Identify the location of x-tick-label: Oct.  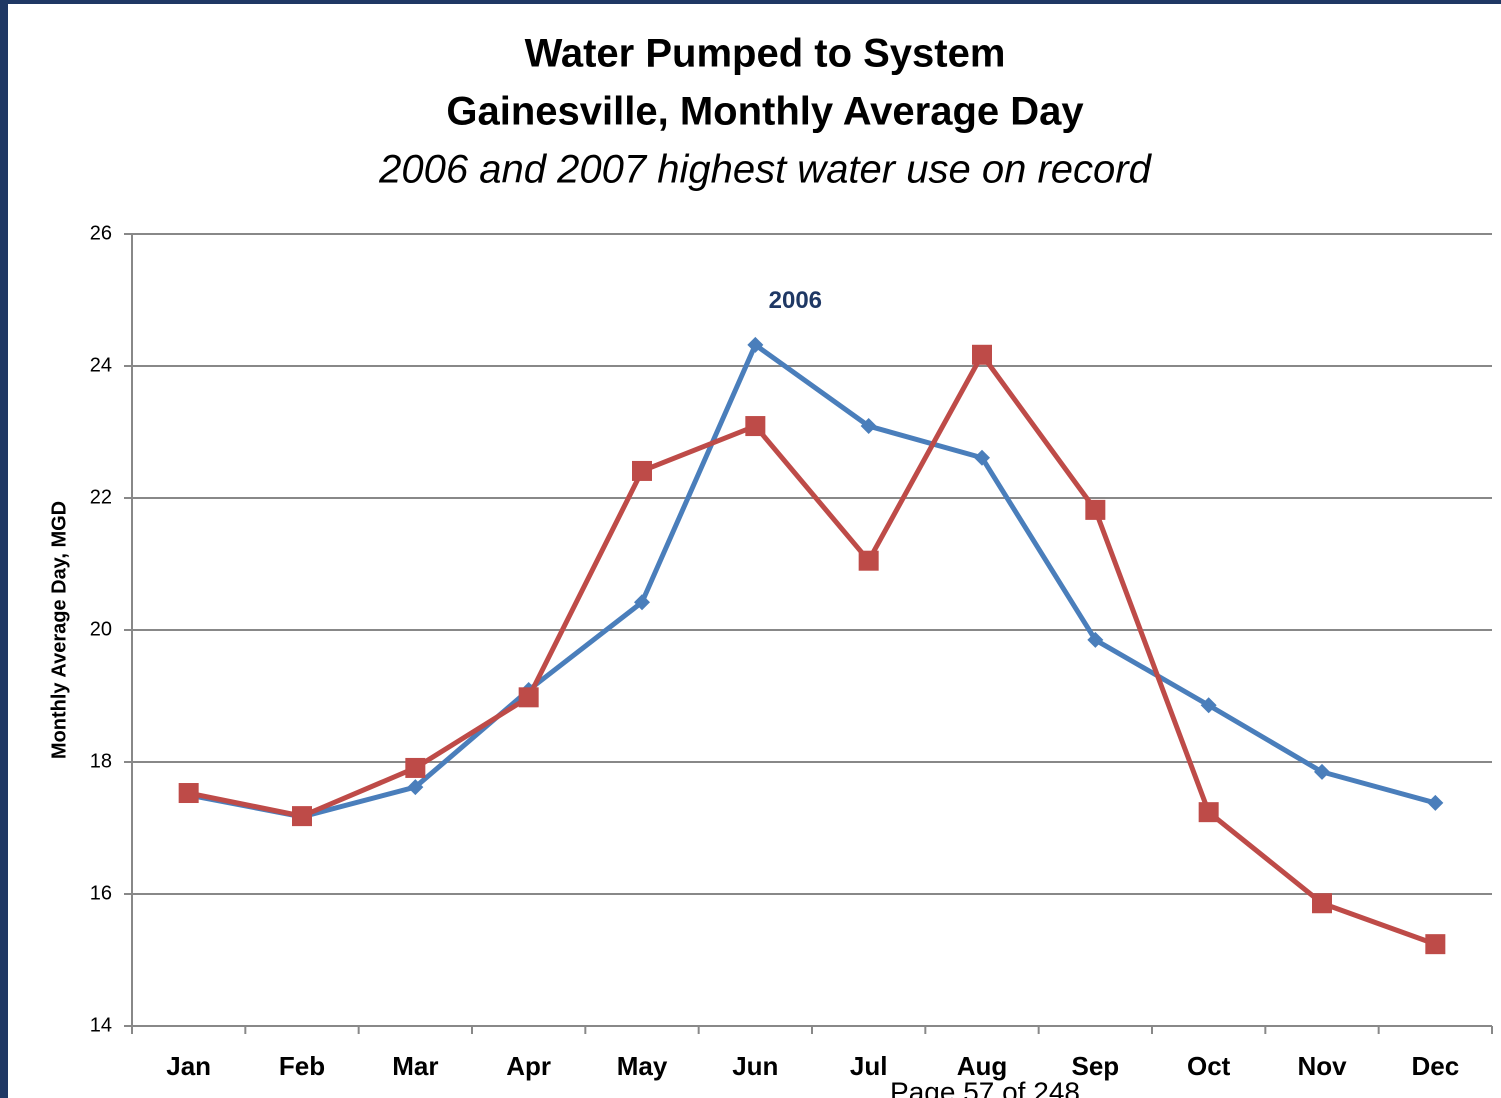
(1209, 1066).